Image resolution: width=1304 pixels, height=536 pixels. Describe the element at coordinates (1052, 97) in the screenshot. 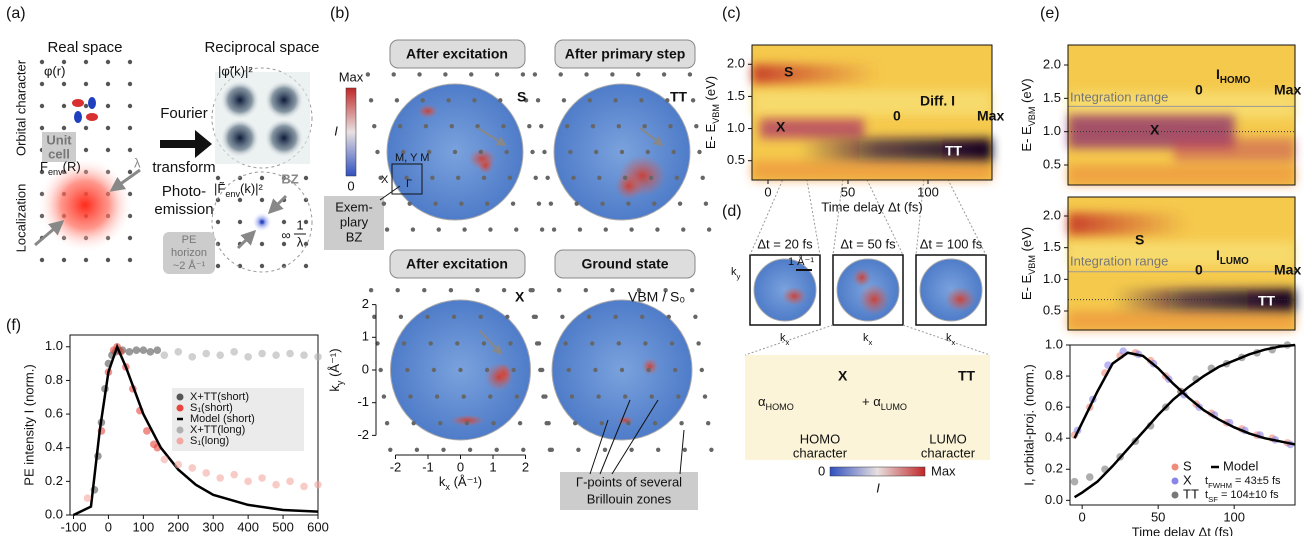

I see `y-tick-label: 1.5` at that location.